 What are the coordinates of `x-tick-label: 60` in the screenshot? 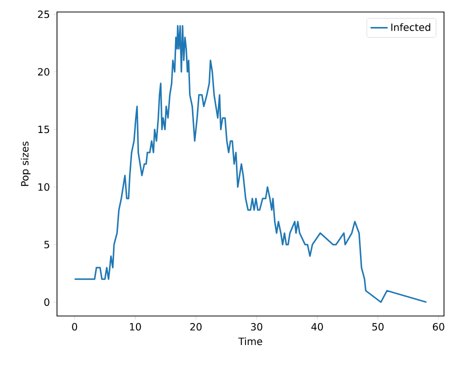 It's located at (438, 327).